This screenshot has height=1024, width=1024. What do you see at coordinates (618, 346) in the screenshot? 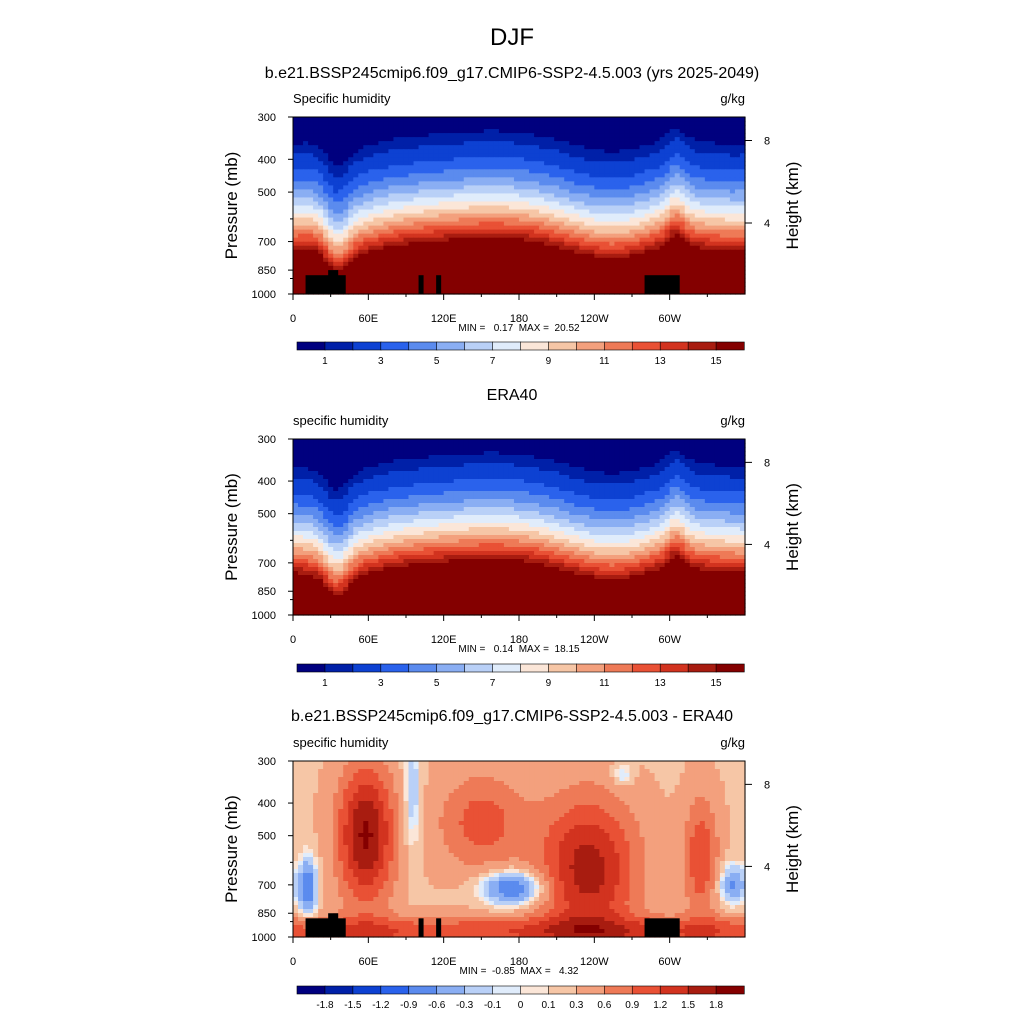
I see `colorbar-swatch` at bounding box center [618, 346].